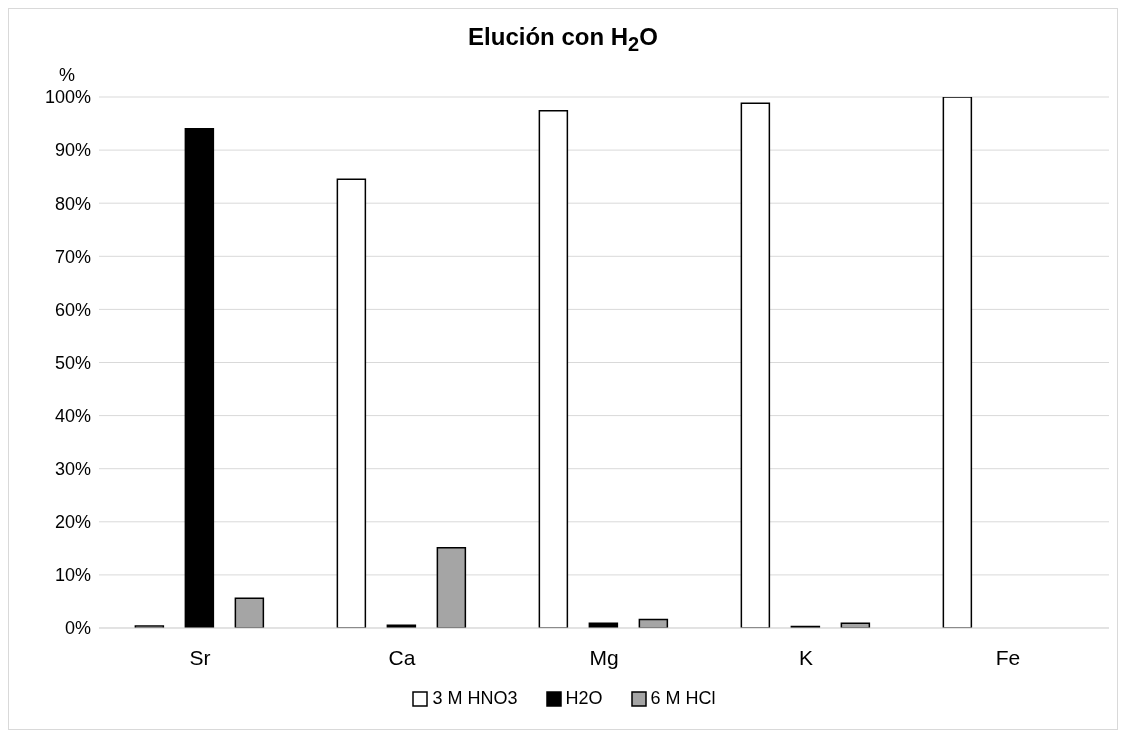 The image size is (1130, 745). Describe the element at coordinates (475, 698) in the screenshot. I see `legend-label: 3 M HNO3` at that location.